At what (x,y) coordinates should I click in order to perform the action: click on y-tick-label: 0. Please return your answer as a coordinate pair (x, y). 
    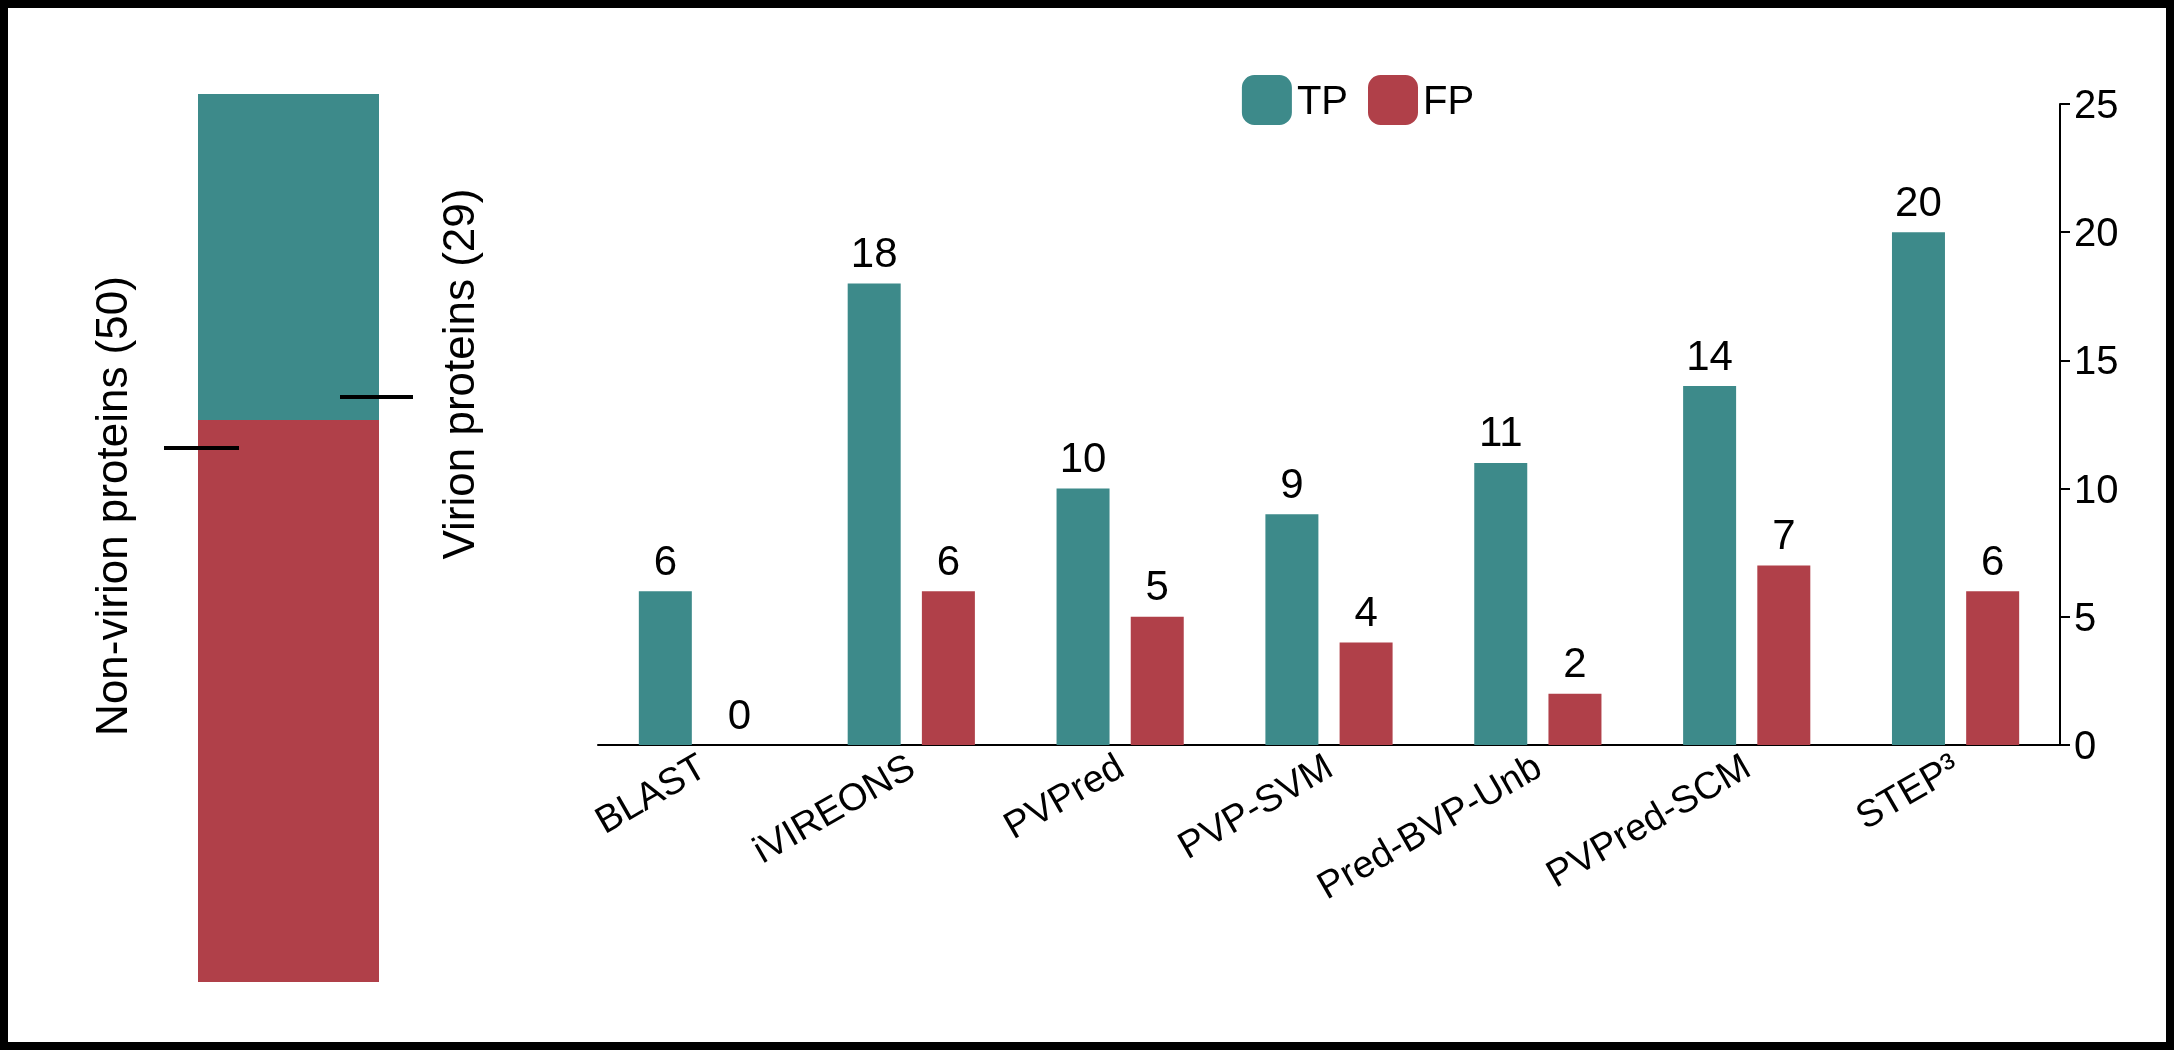
    Looking at the image, I should click on (2085, 745).